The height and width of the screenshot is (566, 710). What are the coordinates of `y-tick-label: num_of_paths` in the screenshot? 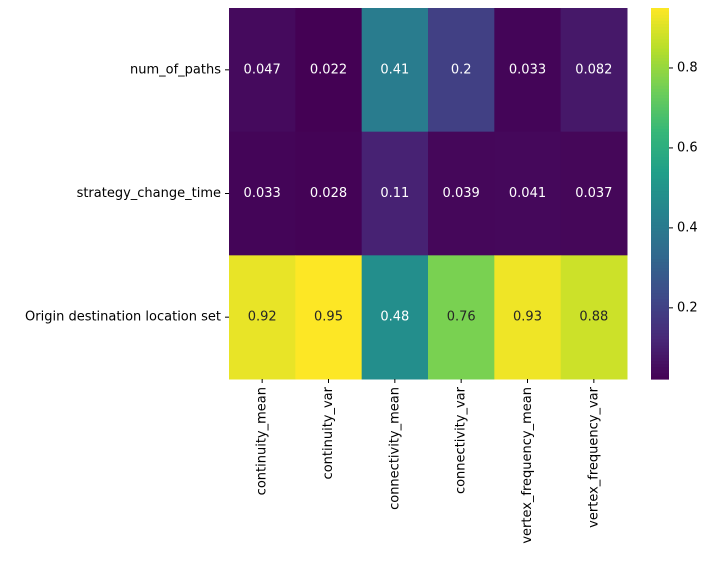 It's located at (175, 69).